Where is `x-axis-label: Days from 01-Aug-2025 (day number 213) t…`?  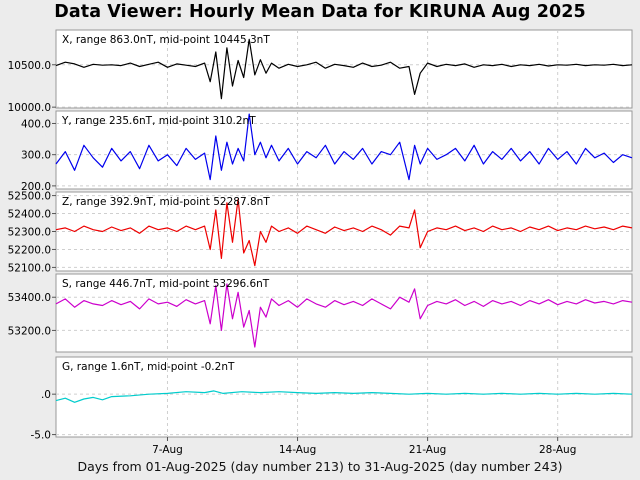
x-axis-label: Days from 01-Aug-2025 (day number 213) t… is located at coordinates (320, 466).